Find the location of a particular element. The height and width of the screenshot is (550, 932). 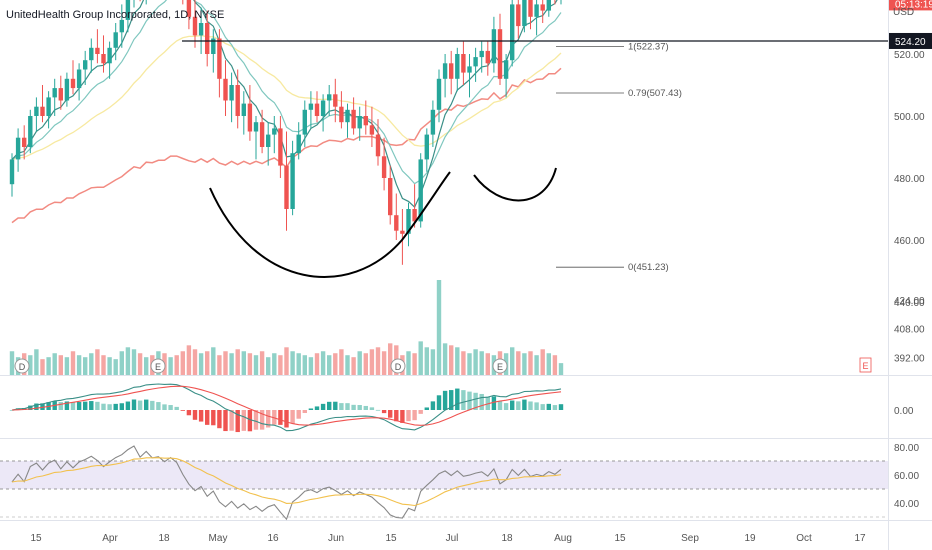

price-tick-label: 392.00 is located at coordinates (909, 358).